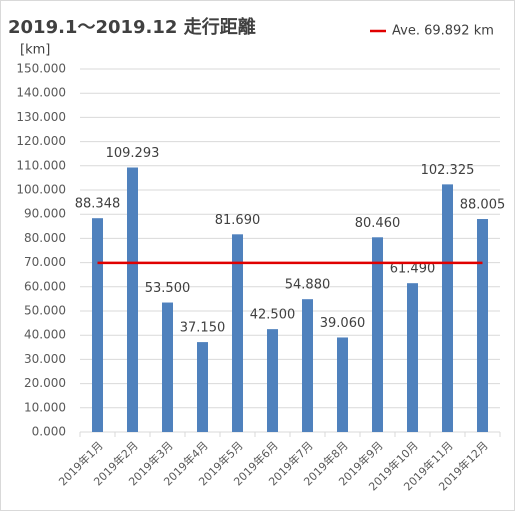 The image size is (515, 511). Describe the element at coordinates (443, 31) in the screenshot. I see `legend-label: Ave. 69.892 km` at that location.